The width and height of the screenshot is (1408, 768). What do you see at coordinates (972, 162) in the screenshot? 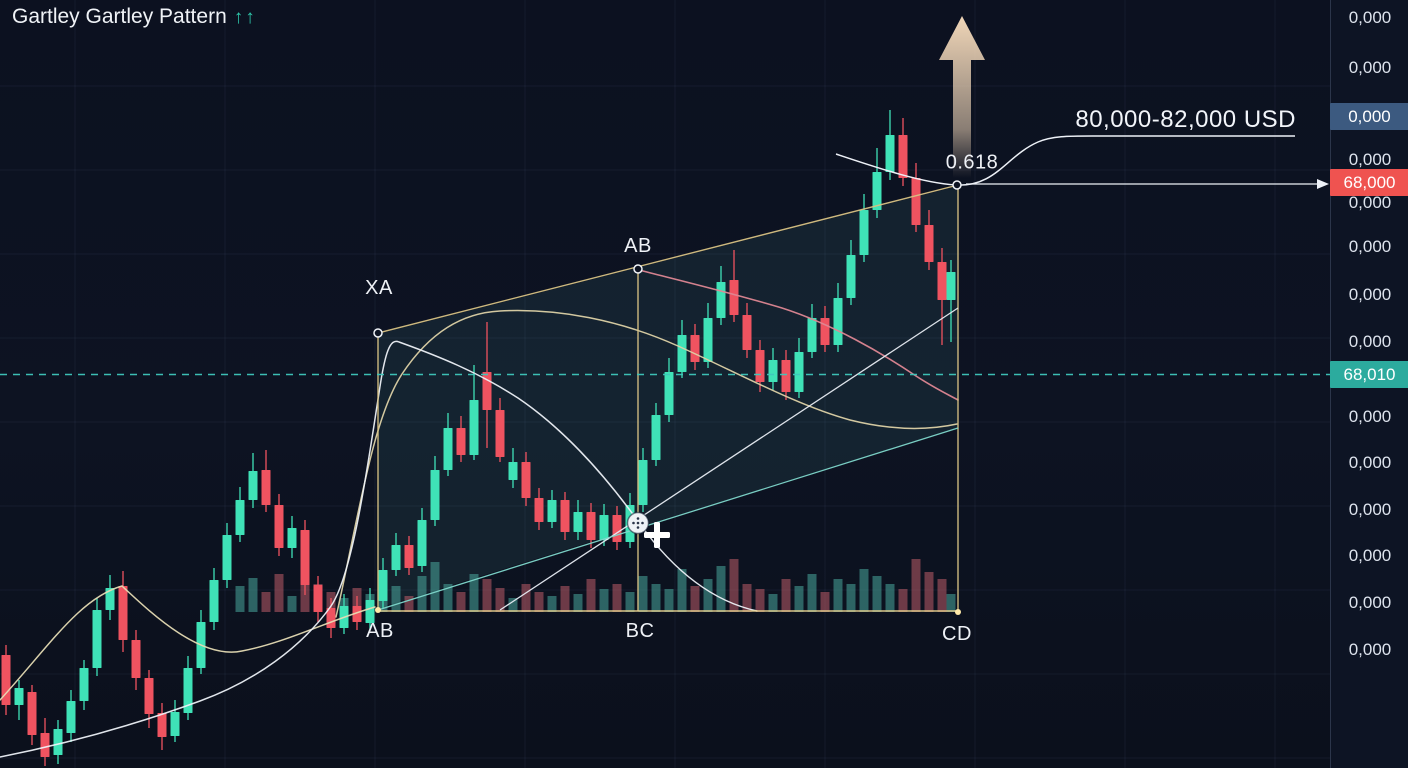
I see `fibonacci-level-label: 0.618` at bounding box center [972, 162].